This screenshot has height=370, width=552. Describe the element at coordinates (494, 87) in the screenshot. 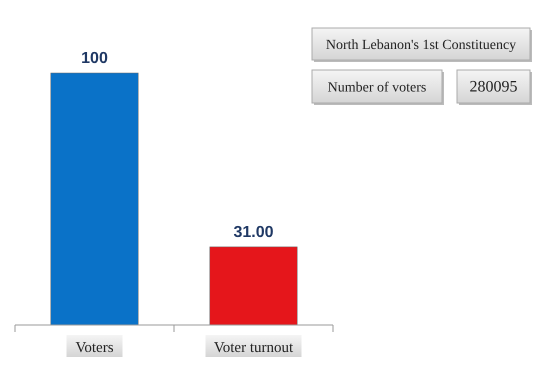

I see `text: 280095` at that location.